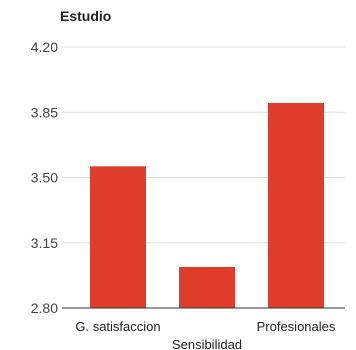 This screenshot has width=356, height=350. What do you see at coordinates (44, 112) in the screenshot?
I see `y-tick-label: 3.85` at bounding box center [44, 112].